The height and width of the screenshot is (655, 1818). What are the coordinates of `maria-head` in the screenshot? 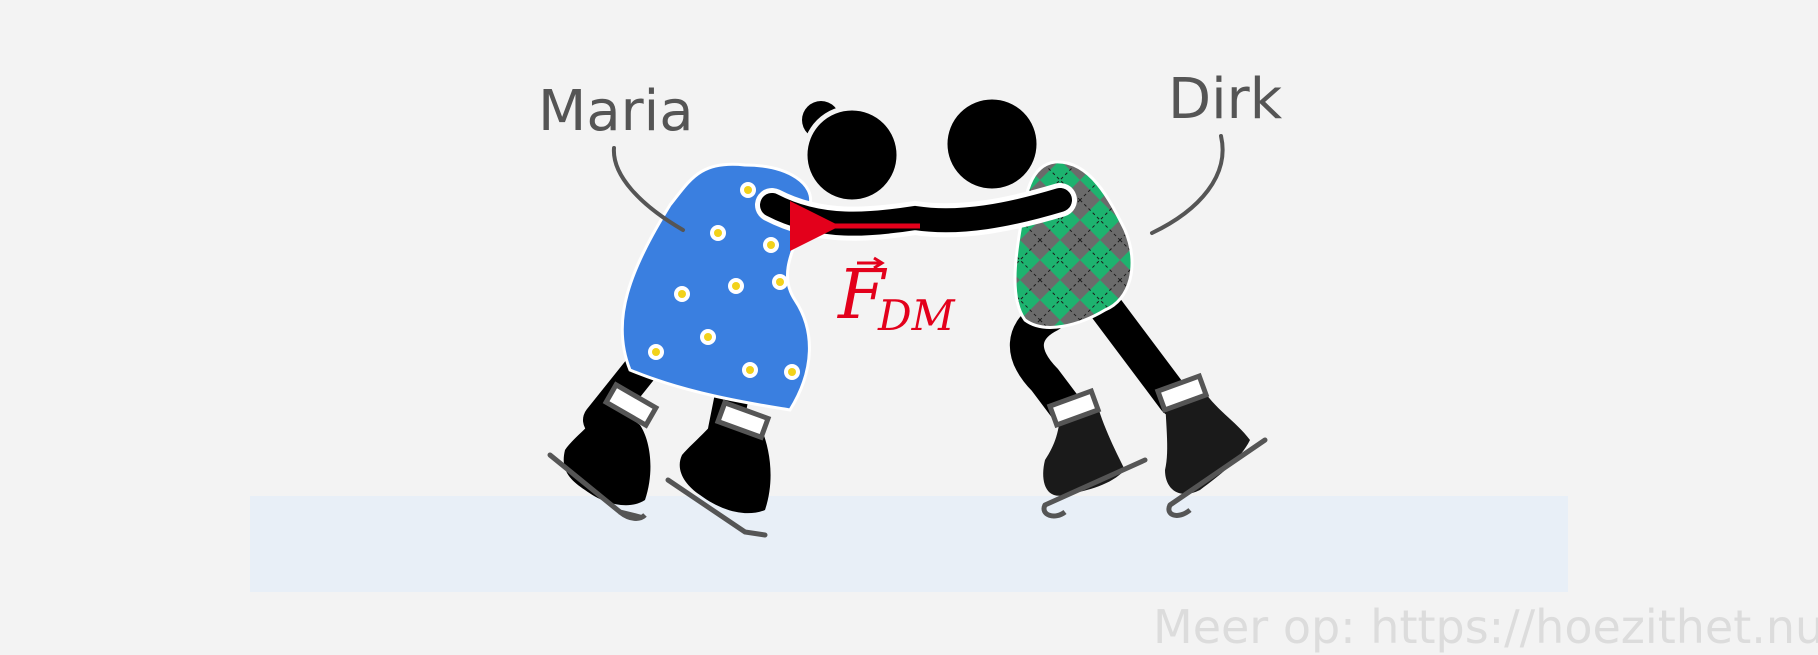 It's located at (852, 155).